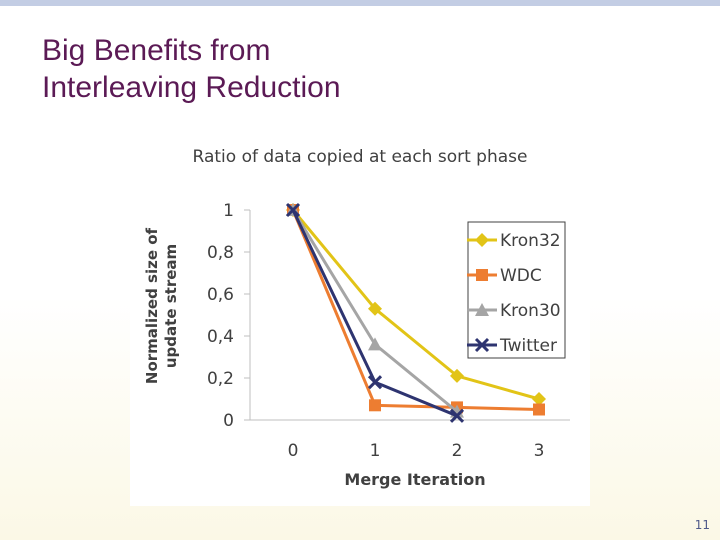  What do you see at coordinates (156, 50) in the screenshot?
I see `slide-title-line-1: Big Benefits from` at bounding box center [156, 50].